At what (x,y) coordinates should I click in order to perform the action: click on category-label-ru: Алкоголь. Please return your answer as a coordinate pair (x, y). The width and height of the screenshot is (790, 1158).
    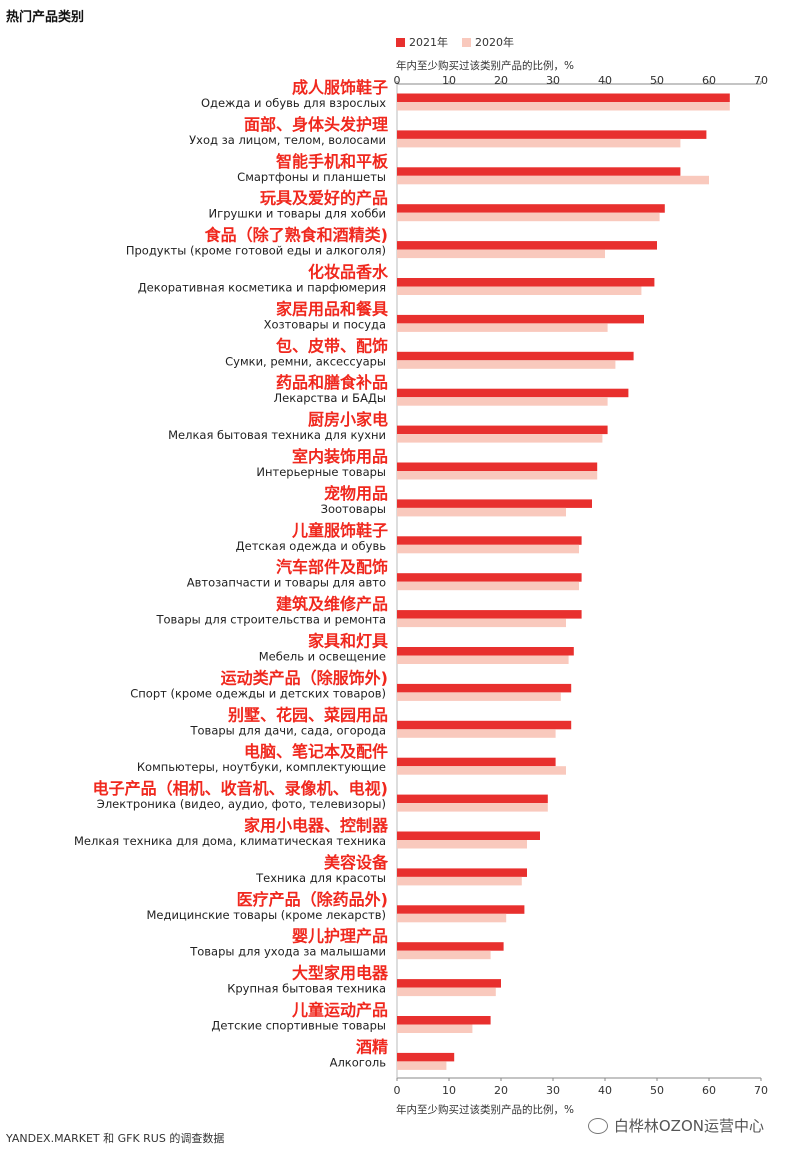
    Looking at the image, I should click on (358, 1062).